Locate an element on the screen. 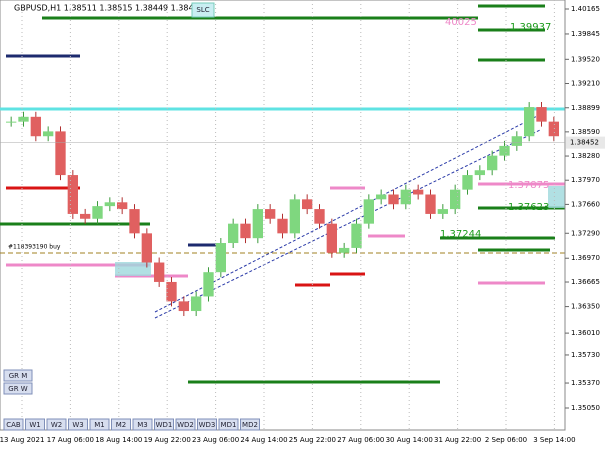 Image resolution: width=605 pixels, height=449 pixels. bottom-button-label: CAB is located at coordinates (13, 425).